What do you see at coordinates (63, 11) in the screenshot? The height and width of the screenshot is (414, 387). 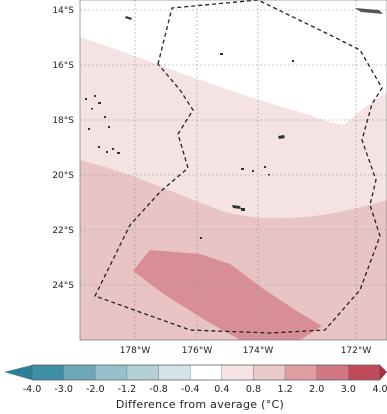 I see `lat-label: 14°S` at bounding box center [63, 11].